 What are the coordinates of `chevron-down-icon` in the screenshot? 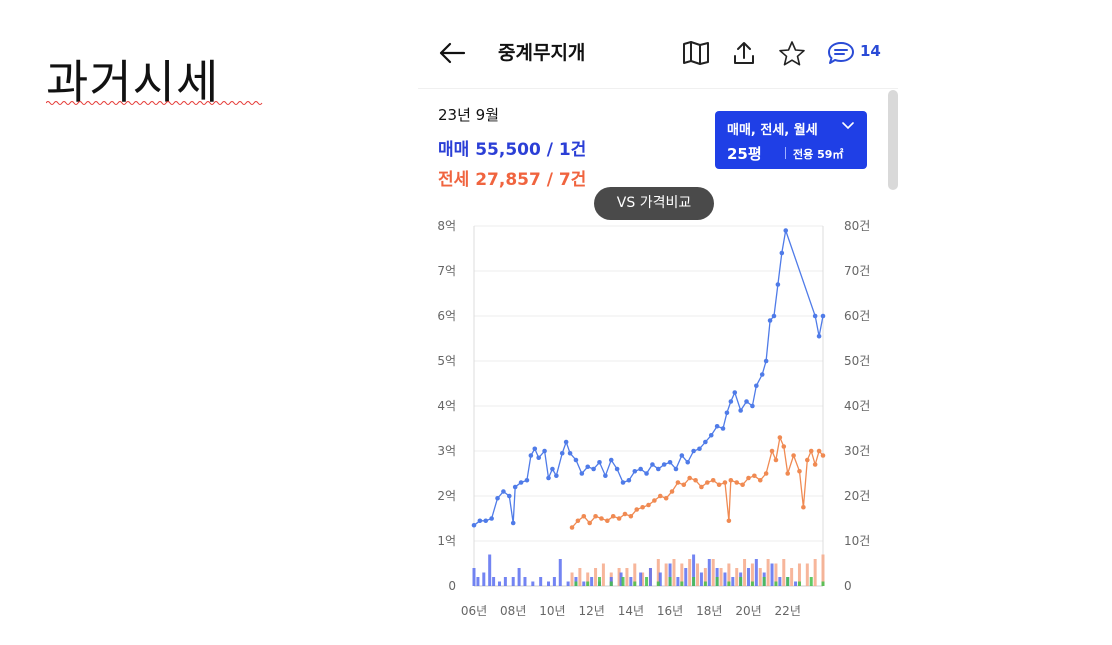 It's located at (848, 126).